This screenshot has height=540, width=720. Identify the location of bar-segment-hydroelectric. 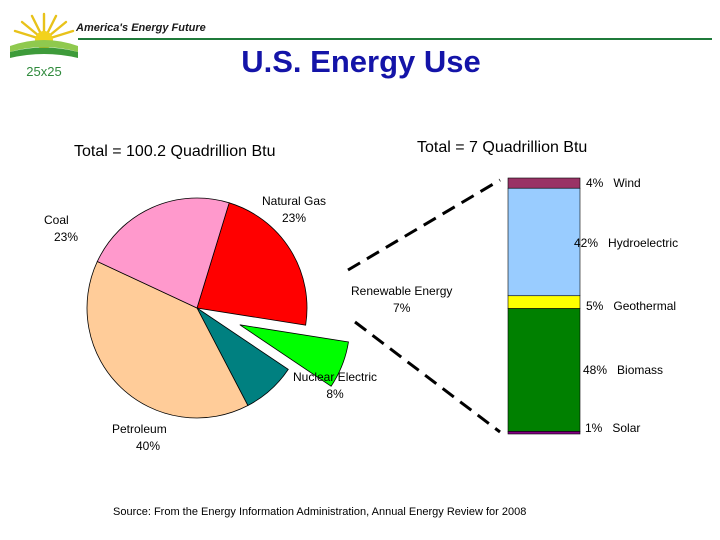
(544, 242).